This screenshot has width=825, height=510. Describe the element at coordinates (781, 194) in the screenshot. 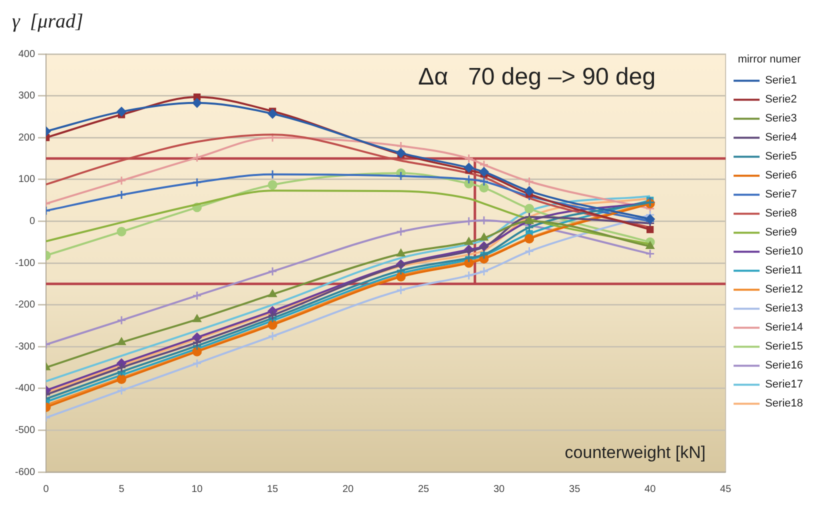

I see `legend-label: Serie7` at that location.